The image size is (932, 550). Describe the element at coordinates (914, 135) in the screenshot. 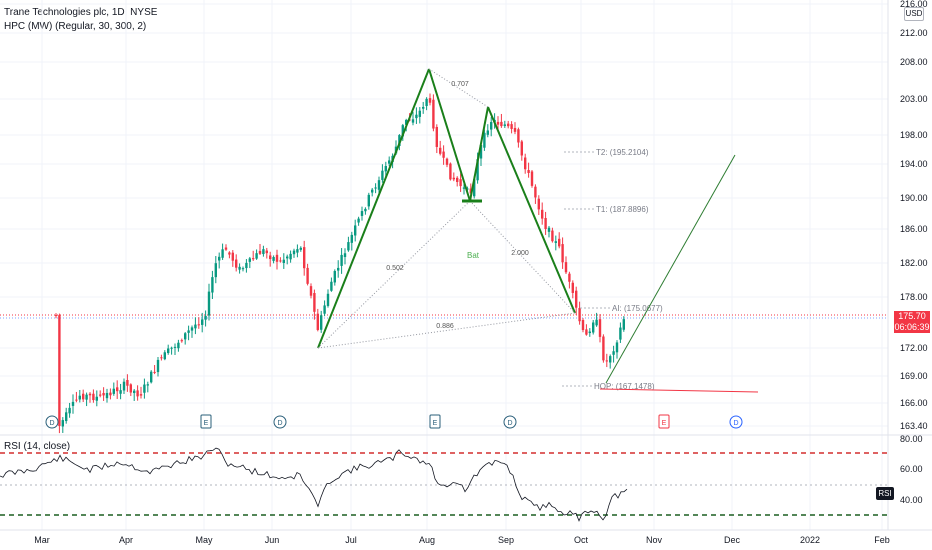

I see `price-axis-label: 198.00` at that location.